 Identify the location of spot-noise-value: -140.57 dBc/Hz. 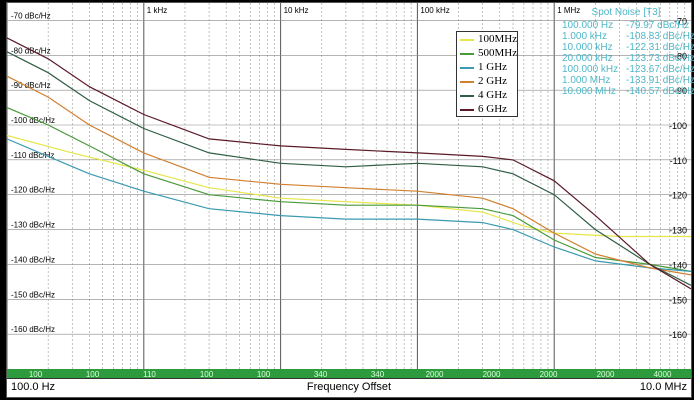
(660, 91).